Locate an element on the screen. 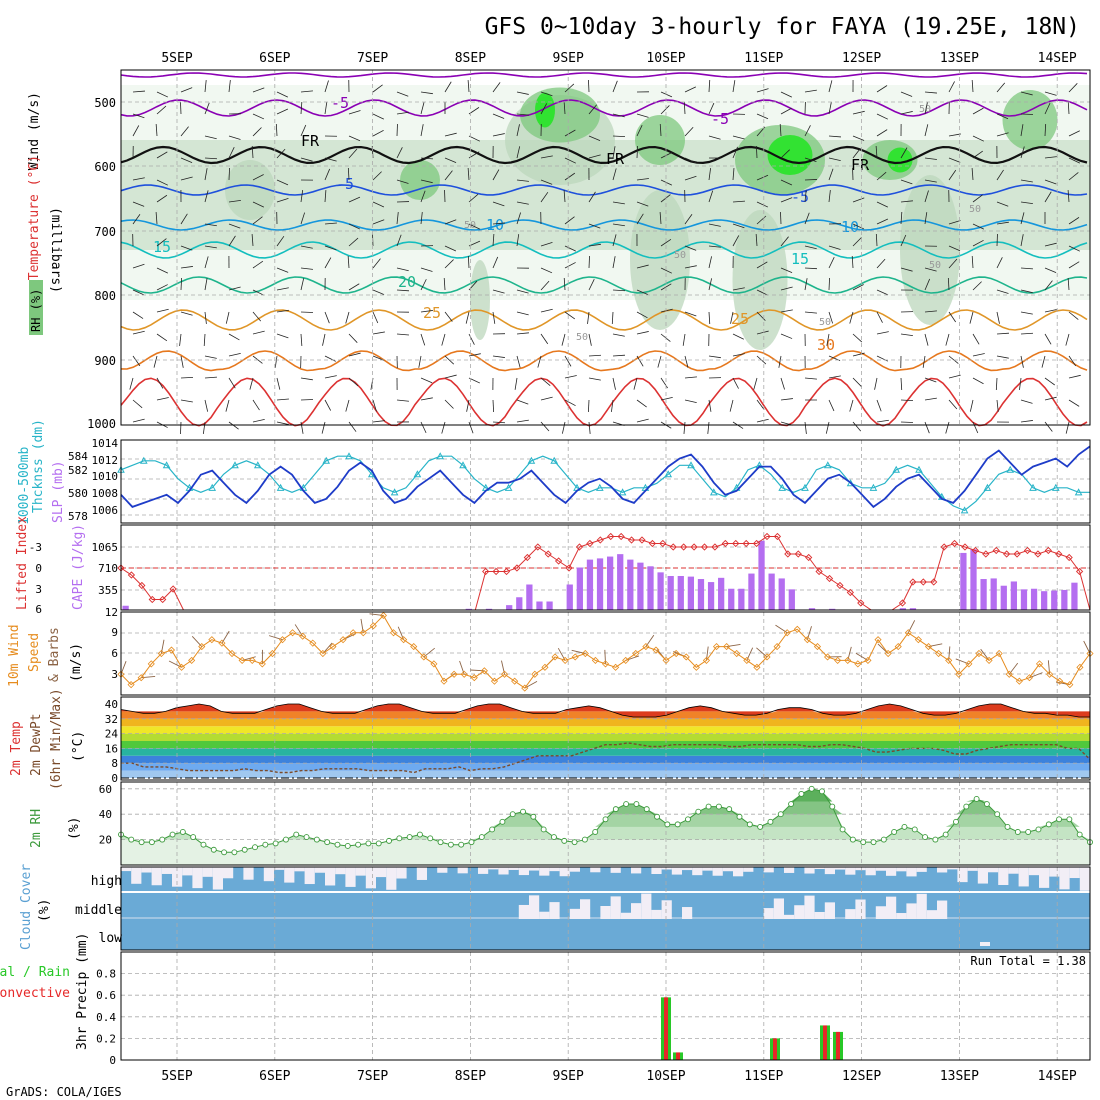 This screenshot has width=1100, height=1100. rh-contour-label: 50 is located at coordinates (680, 255).